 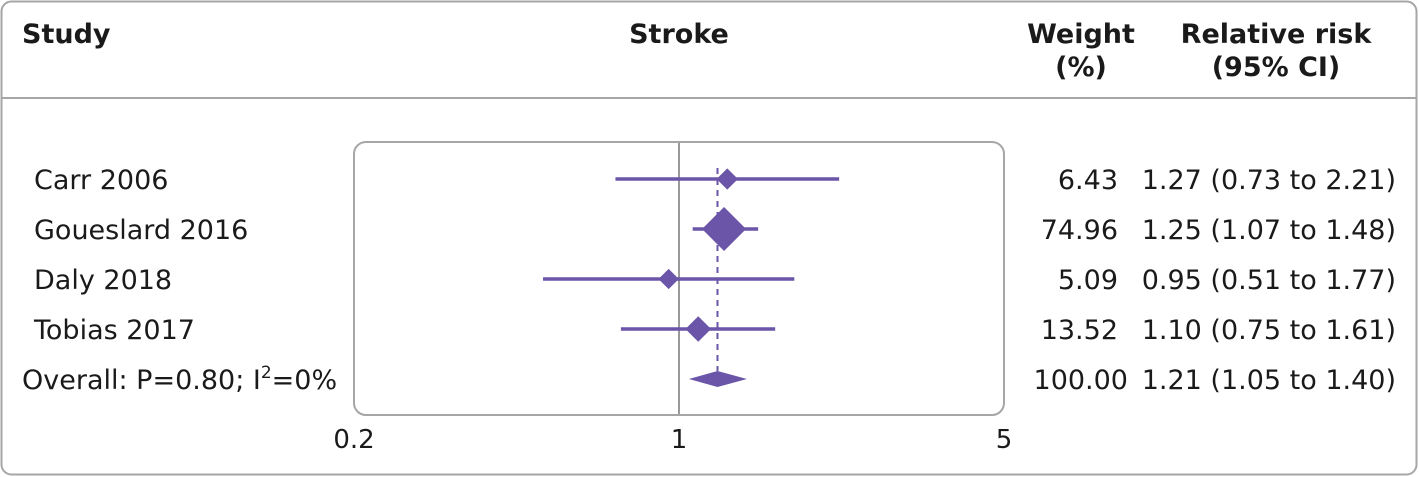 I want to click on x-axis-ticks: 0.2 1 5, so click(x=672, y=440).